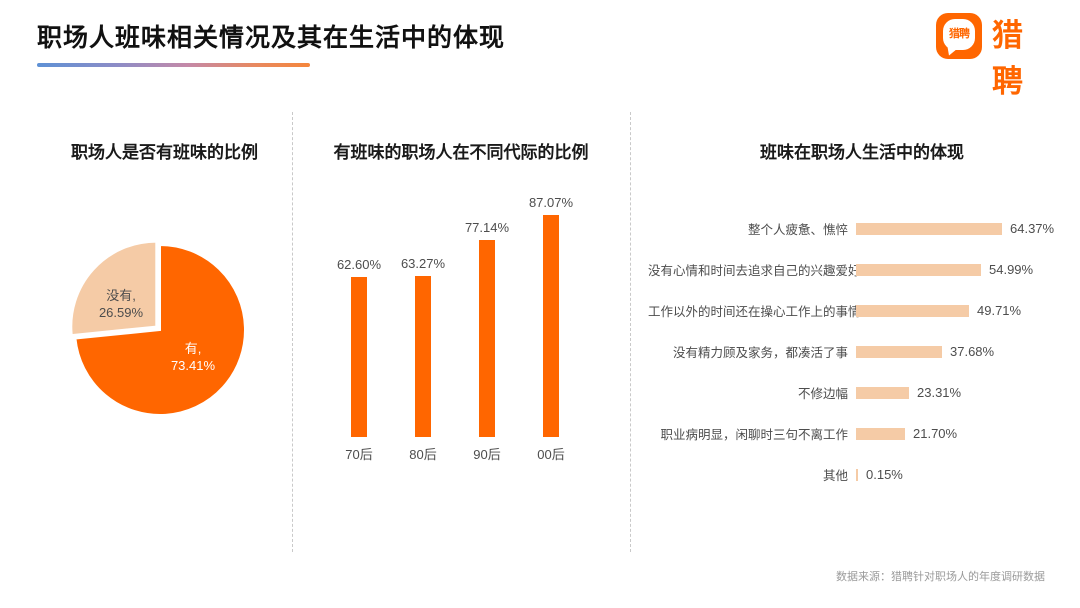 The image size is (1080, 608). What do you see at coordinates (822, 394) in the screenshot?
I see `row-label: 不修边幅` at bounding box center [822, 394].